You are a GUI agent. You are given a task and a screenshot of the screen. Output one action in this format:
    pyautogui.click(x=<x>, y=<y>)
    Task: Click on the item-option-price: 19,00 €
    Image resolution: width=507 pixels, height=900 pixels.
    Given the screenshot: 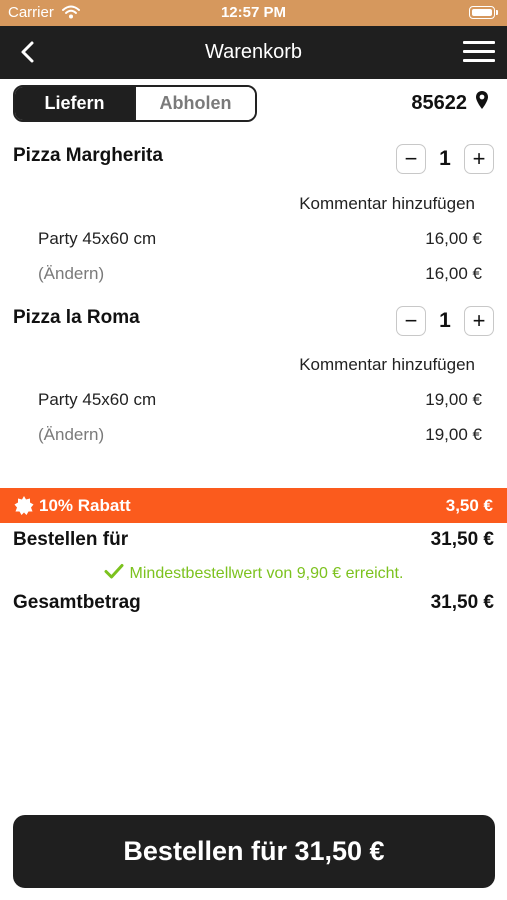 What is the action you would take?
    pyautogui.click(x=453, y=399)
    